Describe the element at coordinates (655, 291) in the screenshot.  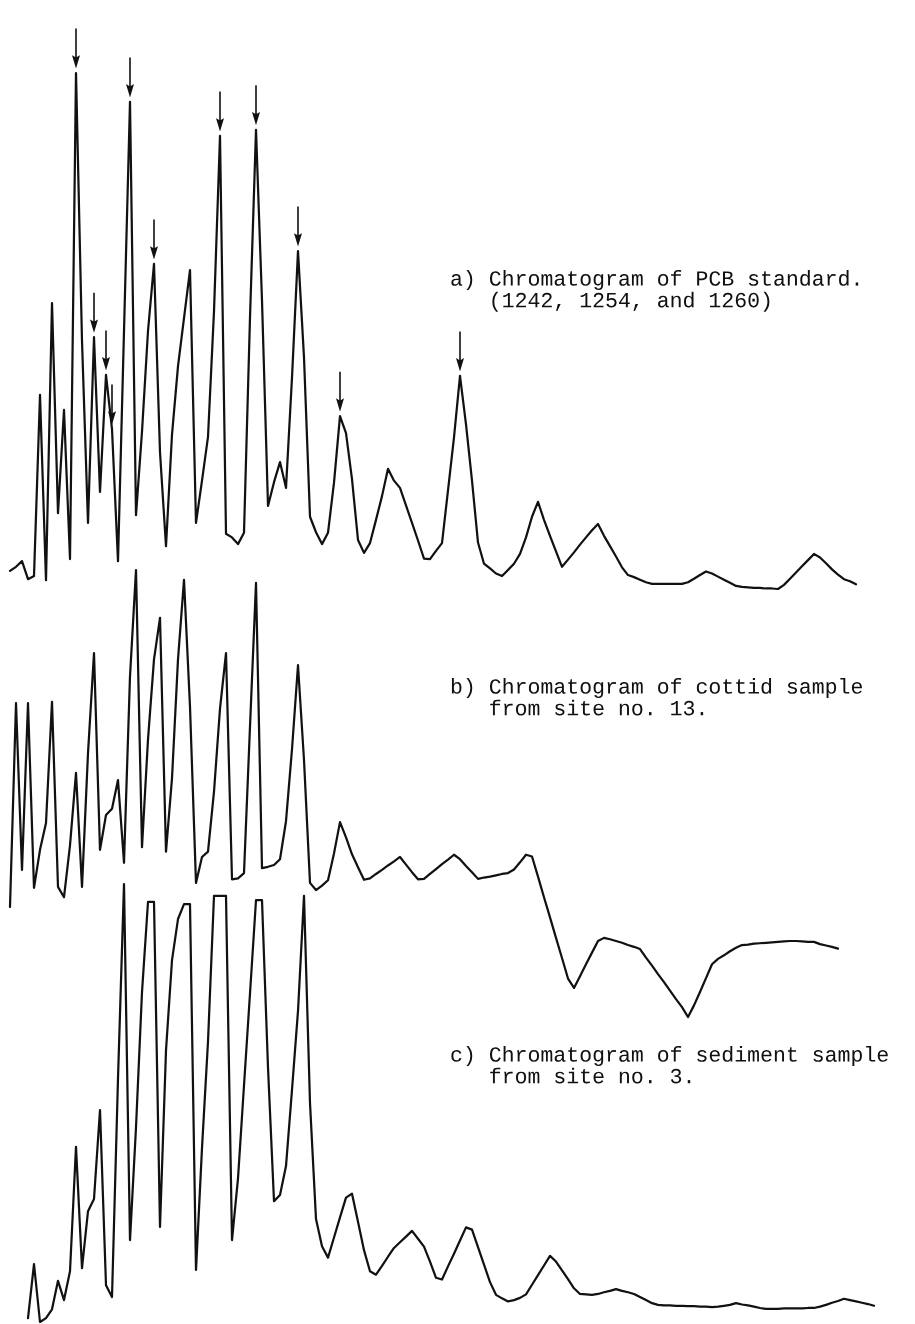
I see `text: a) Chromatogram of PCB standard. (1242, 1254, and 1260)` at that location.